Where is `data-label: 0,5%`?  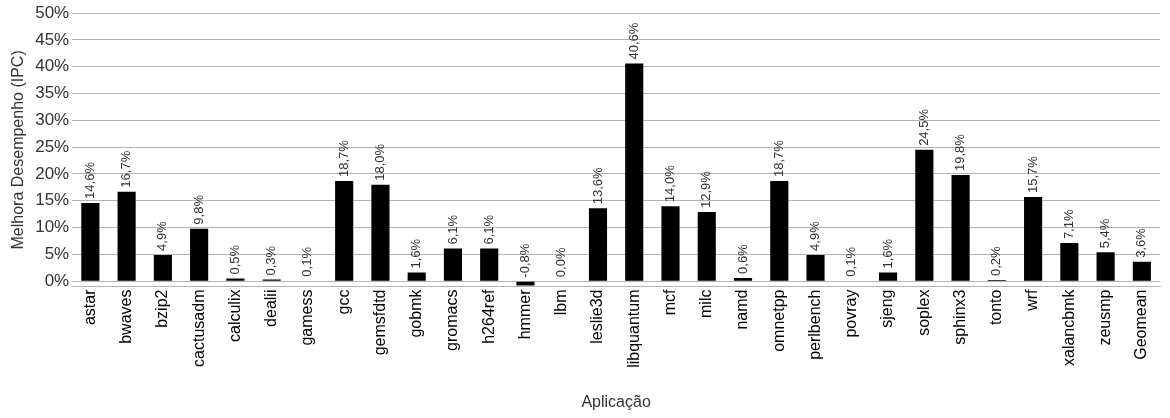
data-label: 0,5% is located at coordinates (234, 259).